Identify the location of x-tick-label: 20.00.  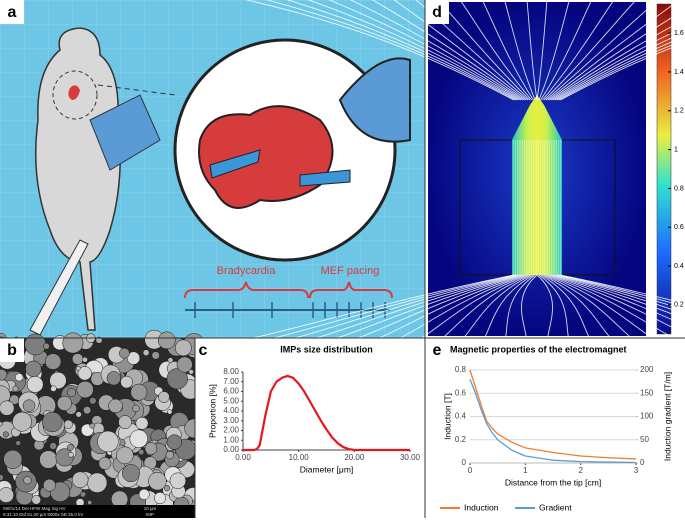
(354, 457).